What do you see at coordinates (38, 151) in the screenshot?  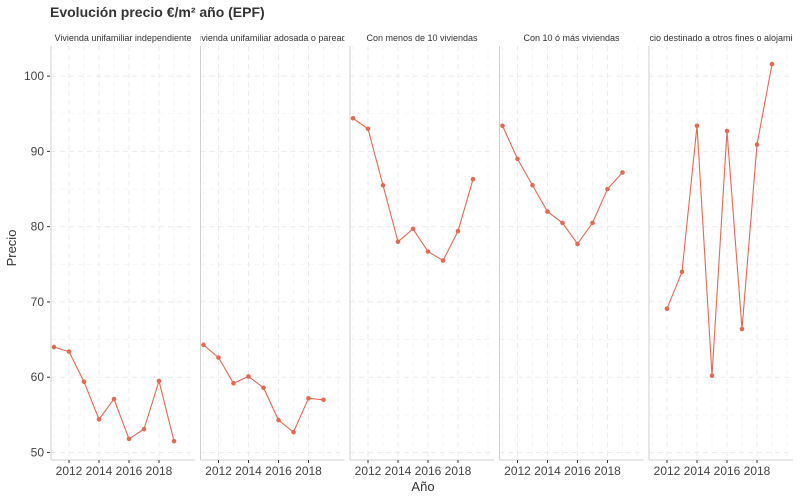 I see `y-tick-label: 90` at bounding box center [38, 151].